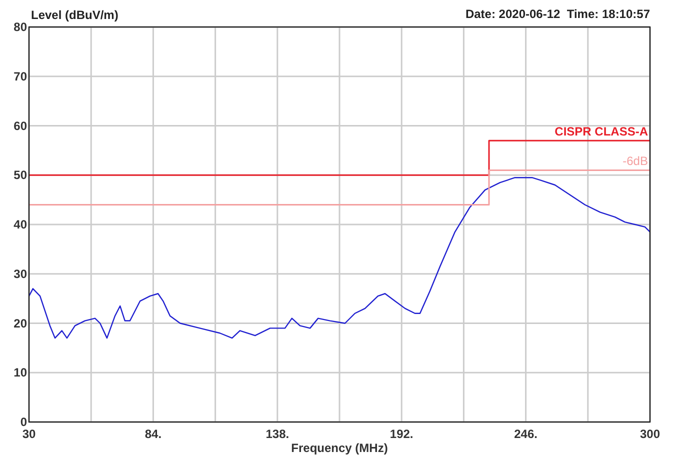 The image size is (680, 457). What do you see at coordinates (635, 161) in the screenshot?
I see `series-label: -6dB` at bounding box center [635, 161].